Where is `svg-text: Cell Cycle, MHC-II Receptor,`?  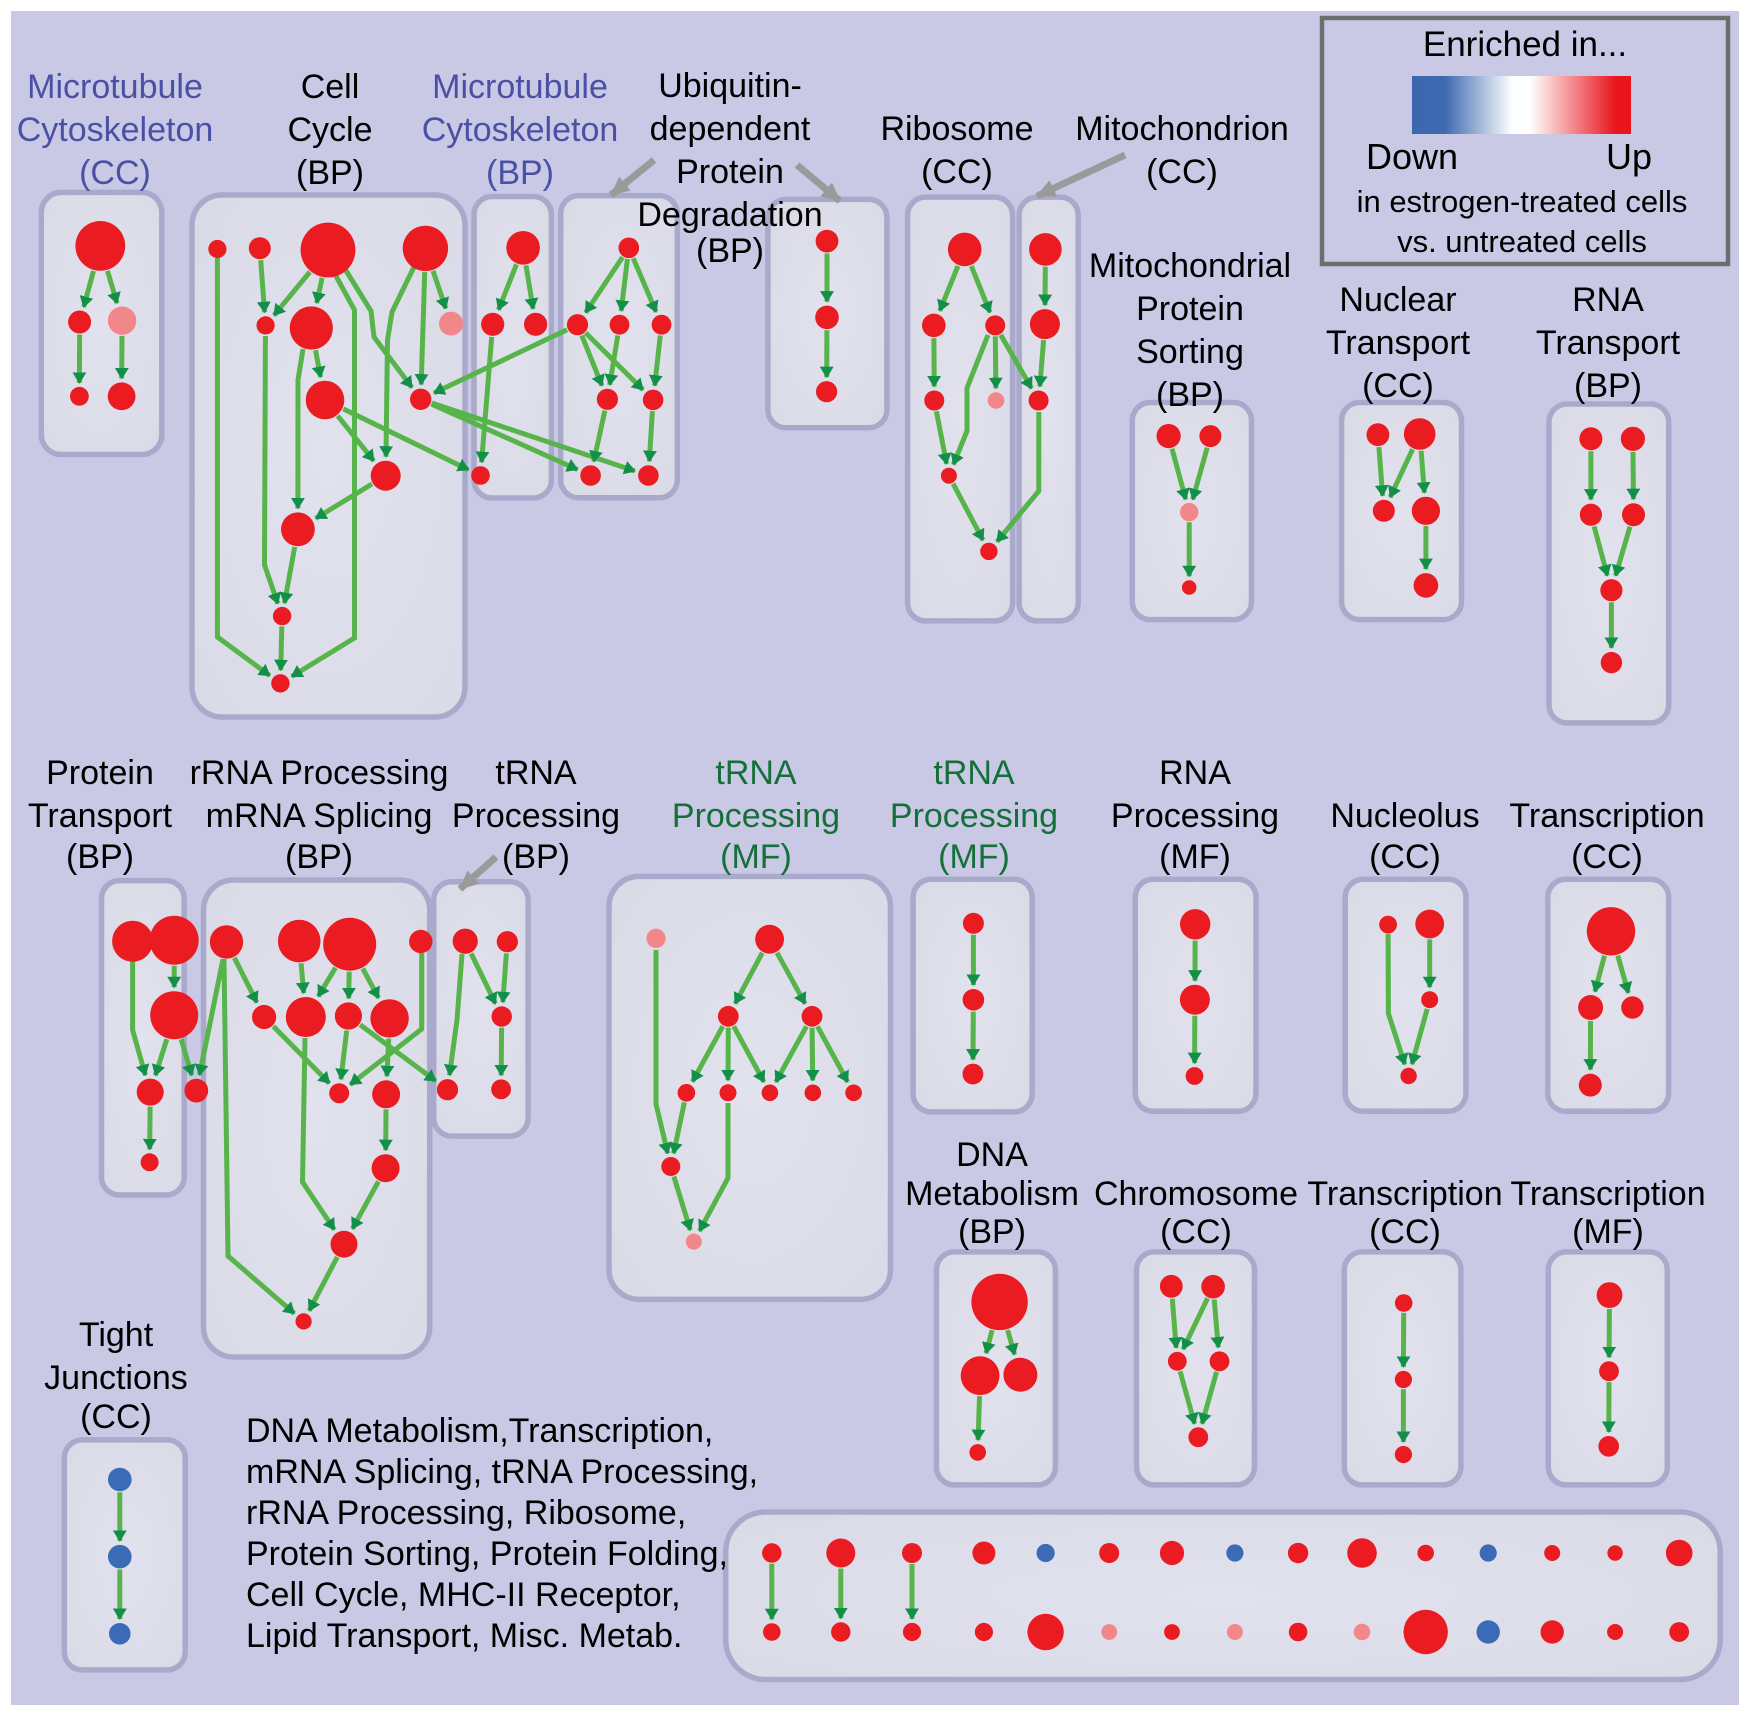 svg-text: Cell Cycle, MHC-II Receptor, is located at coordinates (463, 1595).